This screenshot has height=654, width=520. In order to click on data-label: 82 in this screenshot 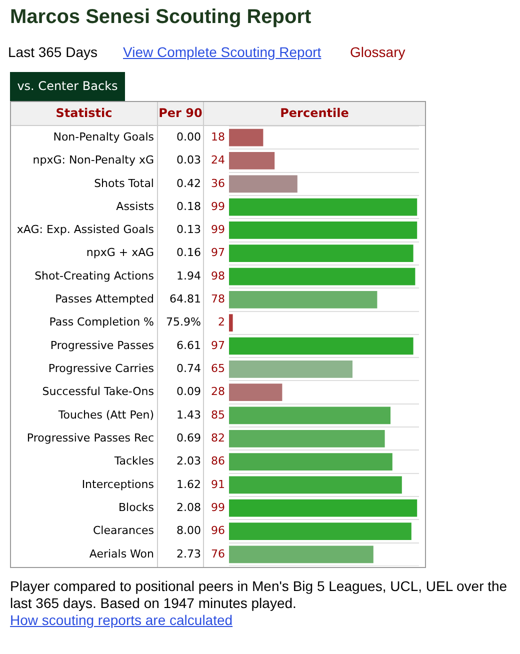, I will do `click(218, 437)`.